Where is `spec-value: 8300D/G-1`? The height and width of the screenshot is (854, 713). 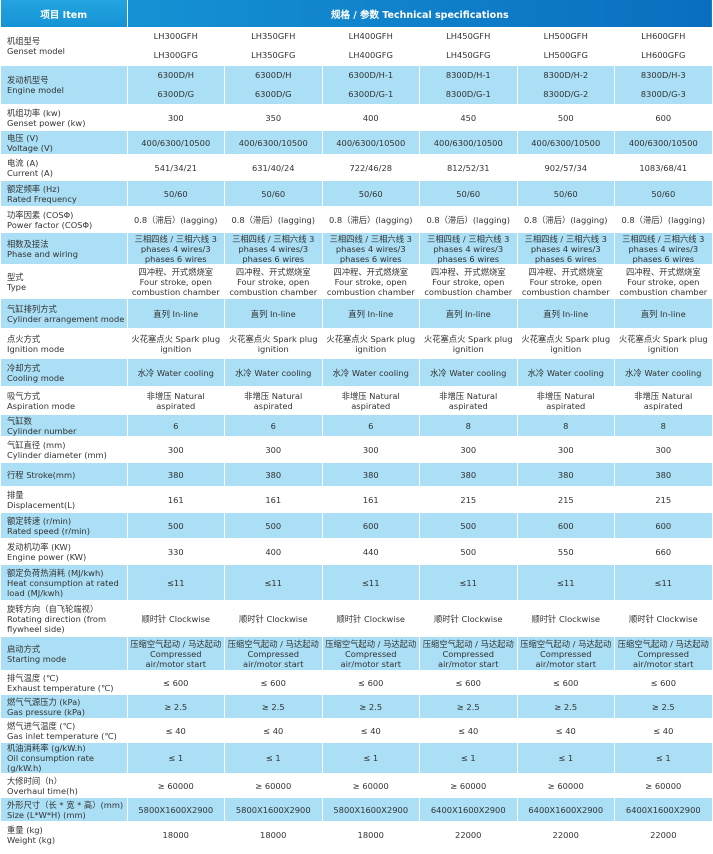
spec-value: 8300D/G-1 is located at coordinates (468, 94).